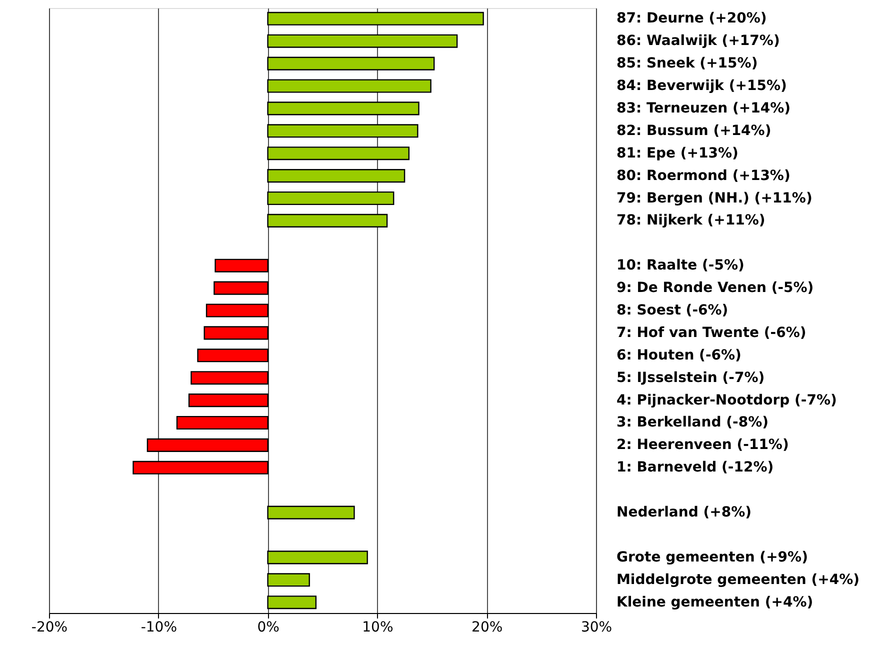 The width and height of the screenshot is (885, 650). Describe the element at coordinates (714, 198) in the screenshot. I see `y-tick-label: 79: Bergen (NH.) (+11%)` at that location.